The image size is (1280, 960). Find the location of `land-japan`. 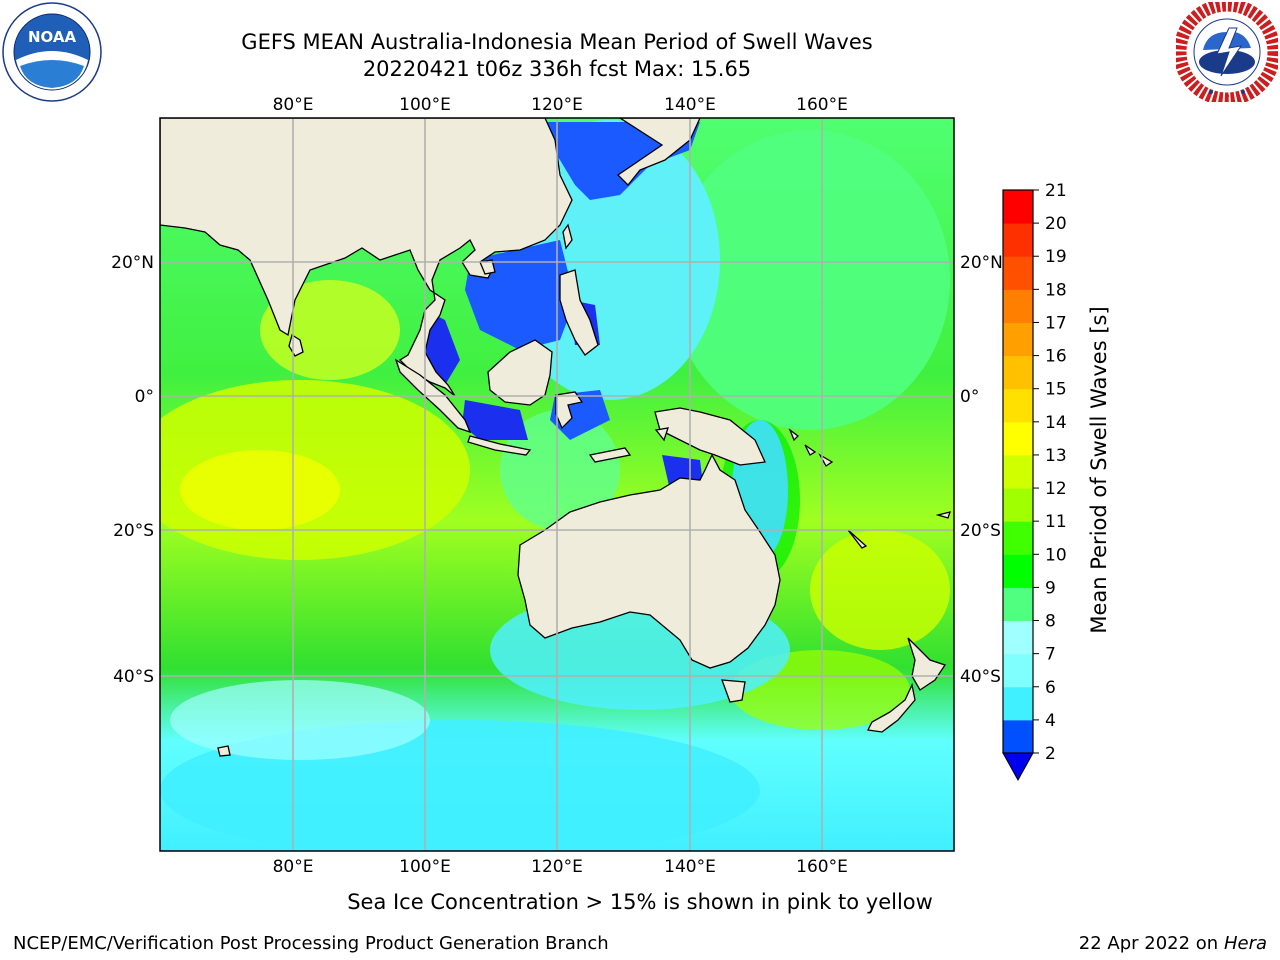

land-japan is located at coordinates (658, 152).